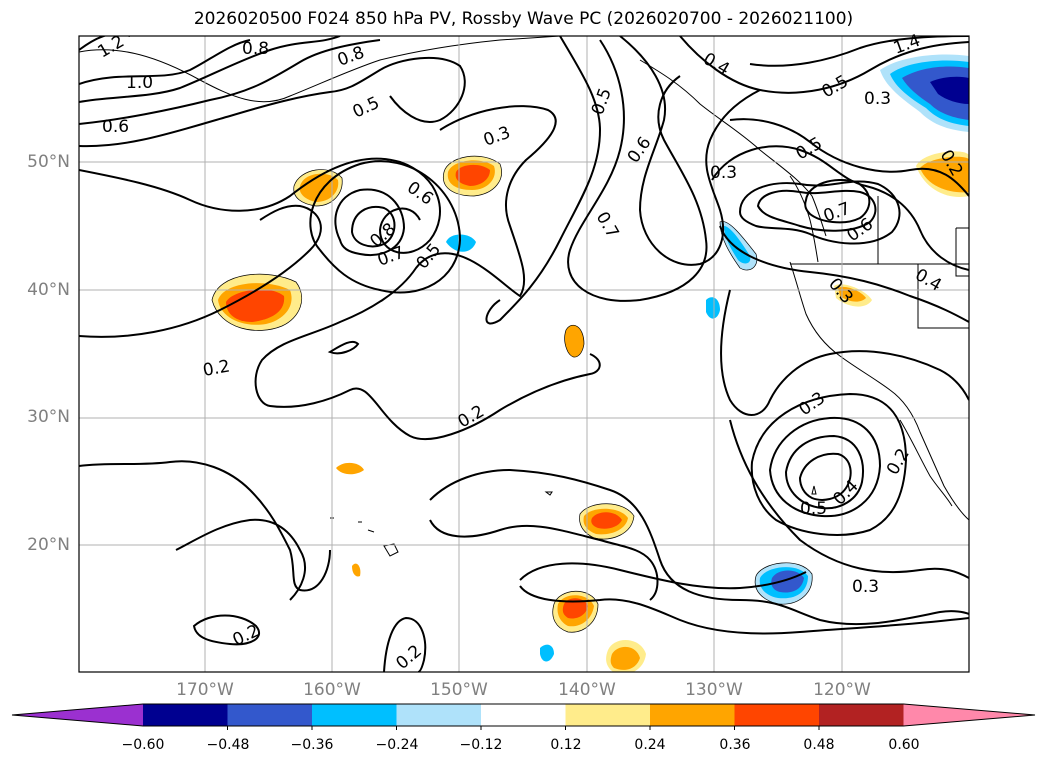 Image resolution: width=1047 pixels, height=765 pixels. What do you see at coordinates (819, 745) in the screenshot?
I see `colorbar-tick-label: 0.48` at bounding box center [819, 745].